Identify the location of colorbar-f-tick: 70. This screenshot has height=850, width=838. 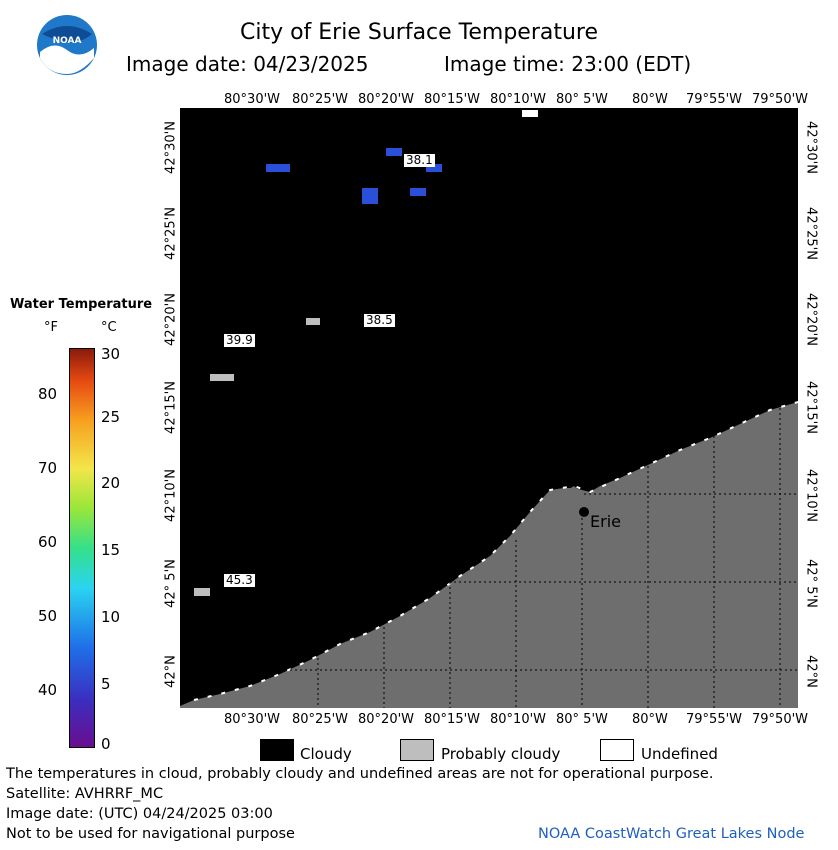
(48, 468).